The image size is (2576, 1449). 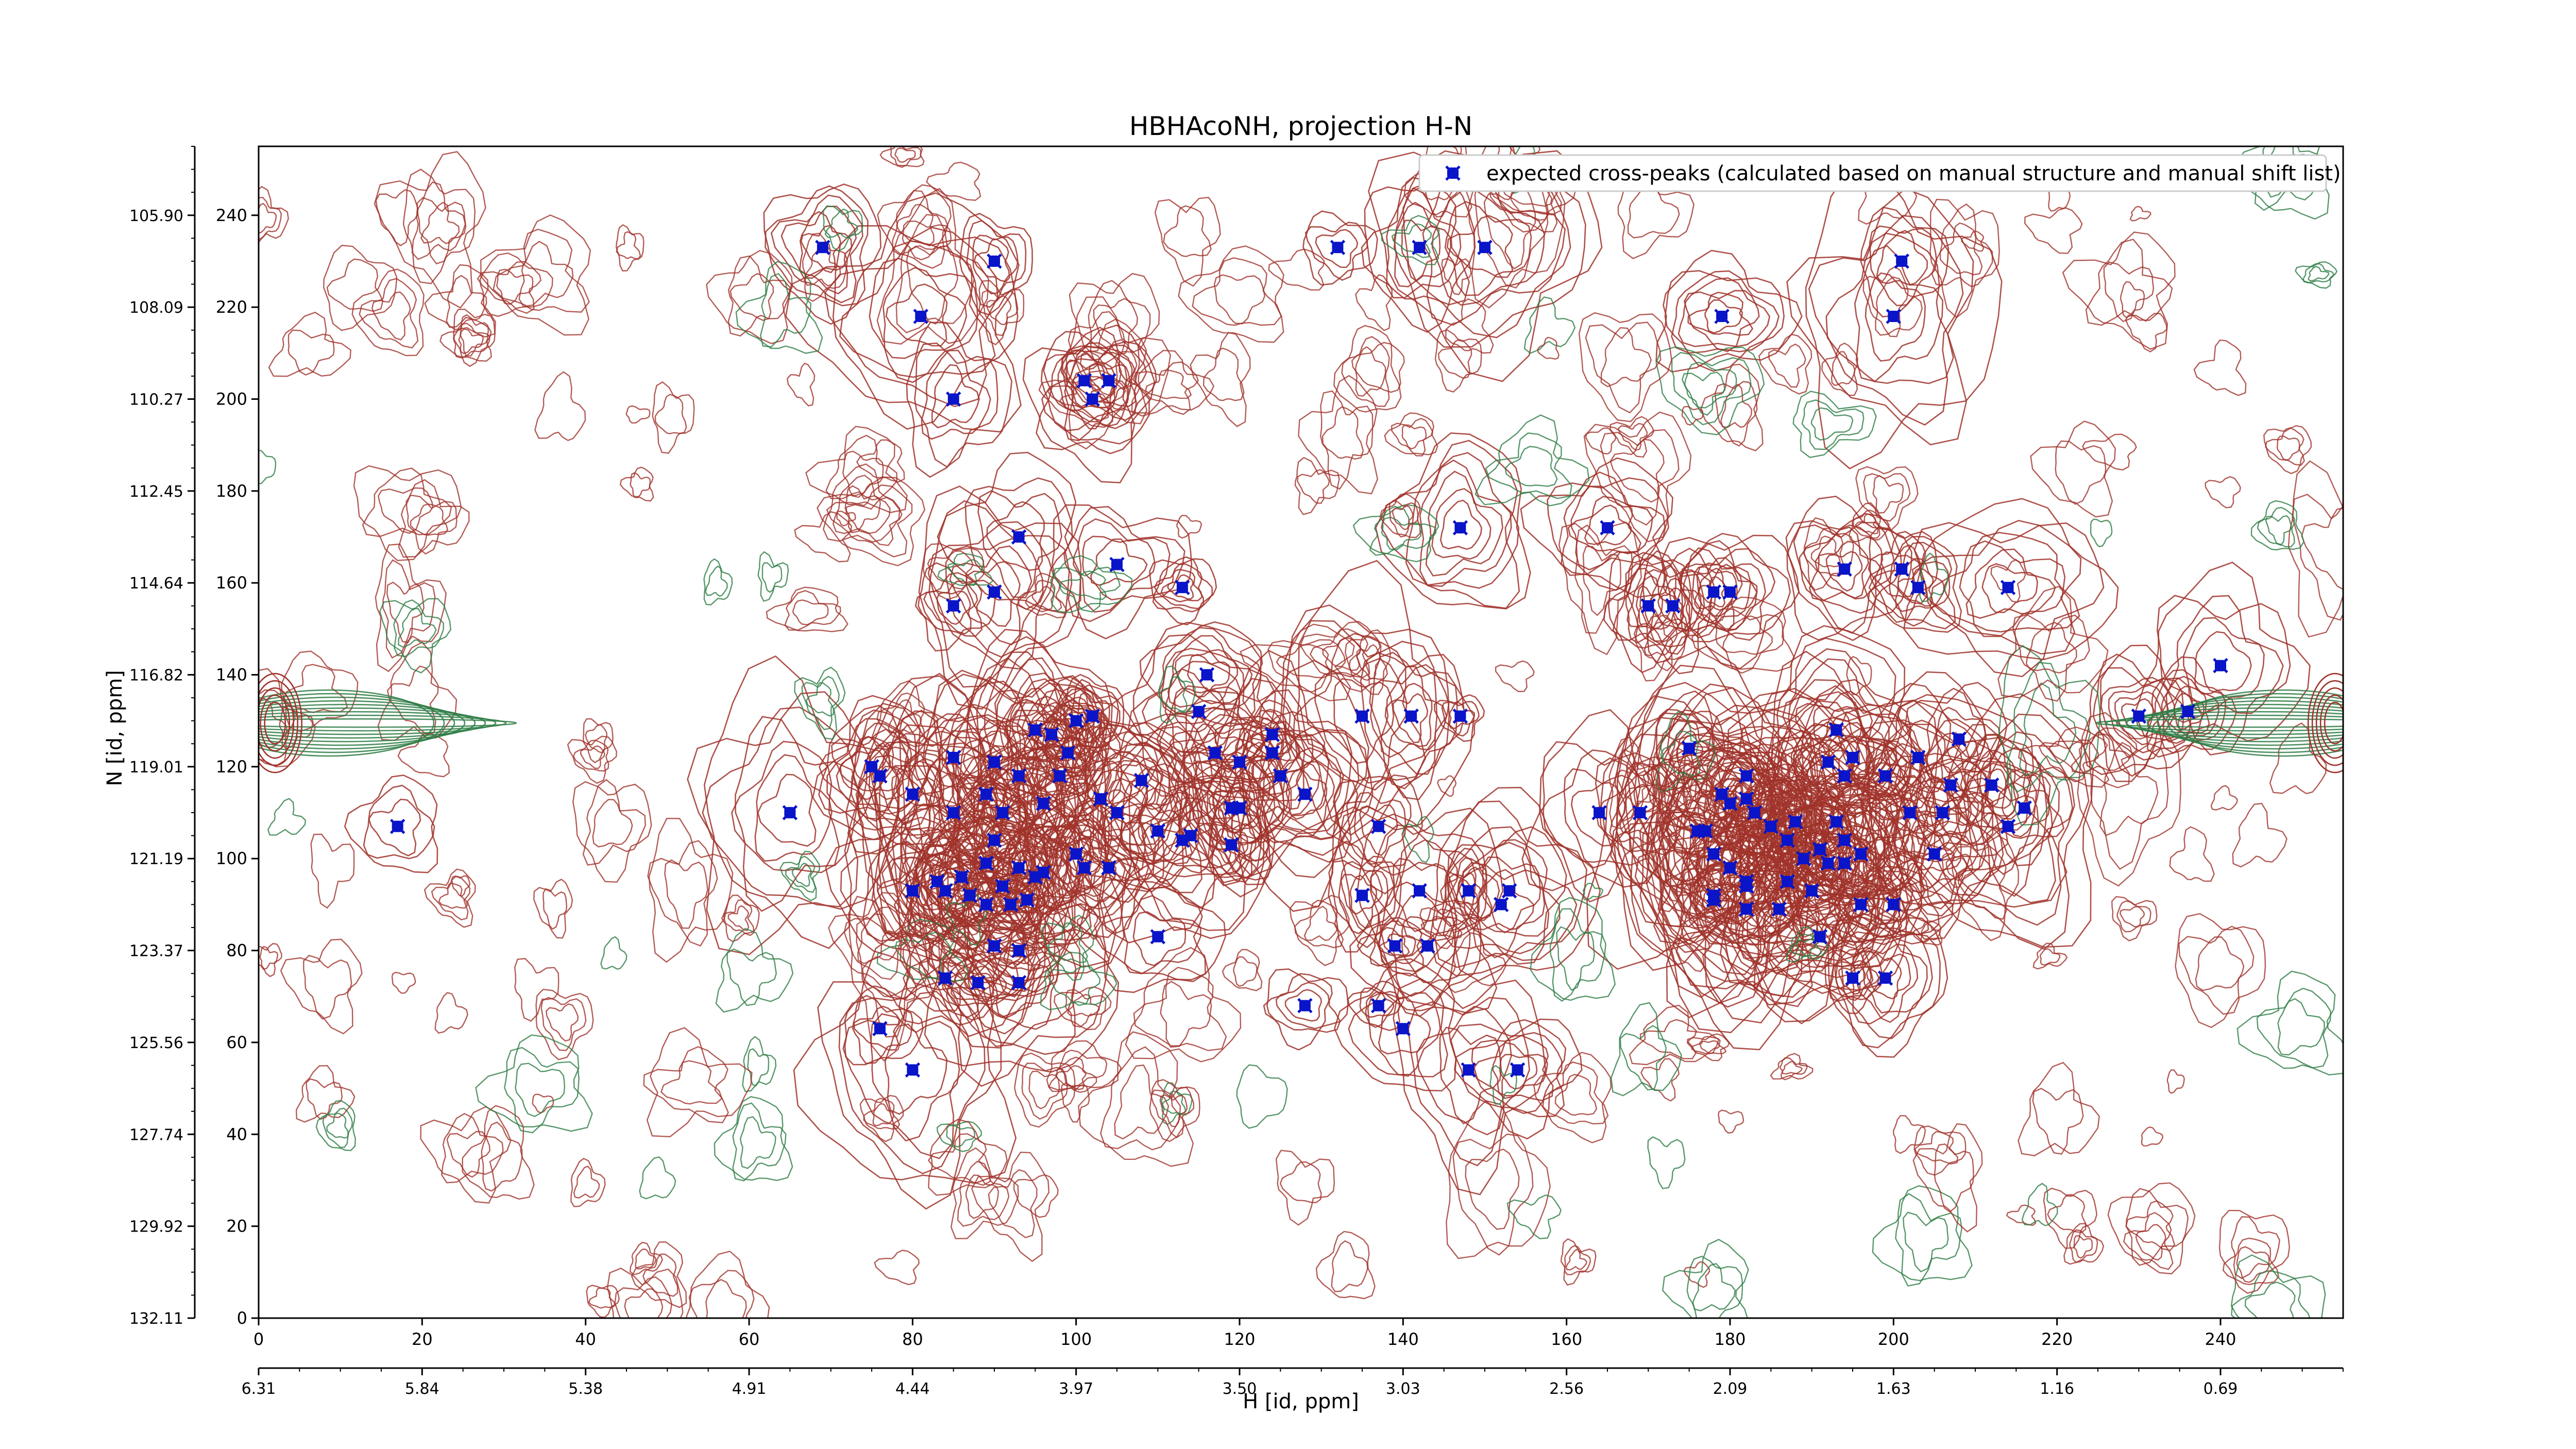 I want to click on x-tick-label: 180, so click(x=1729, y=1339).